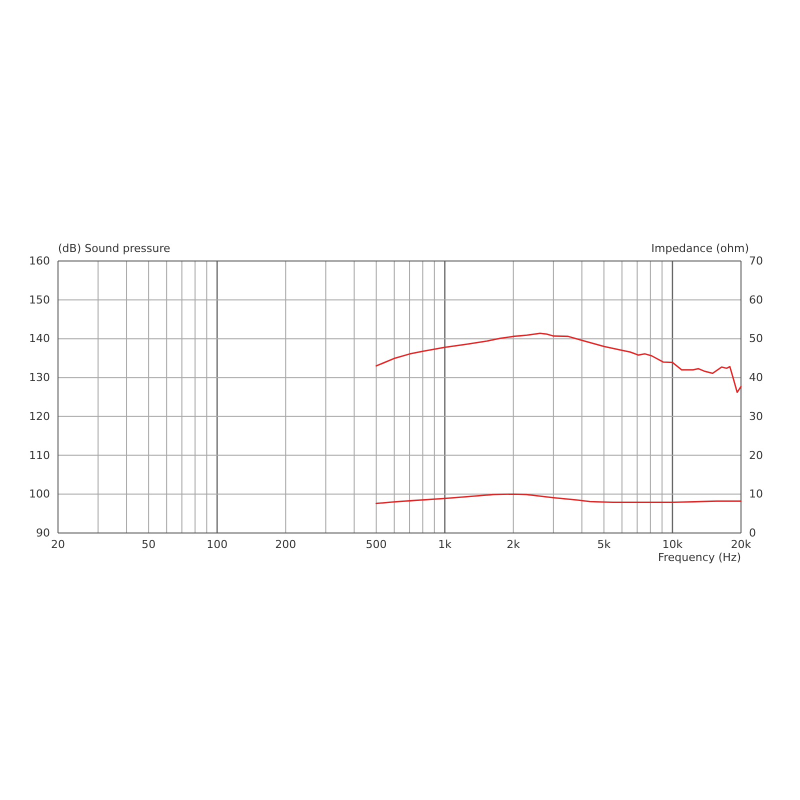 The image size is (800, 800). I want to click on x-tick-label: 20k, so click(741, 544).